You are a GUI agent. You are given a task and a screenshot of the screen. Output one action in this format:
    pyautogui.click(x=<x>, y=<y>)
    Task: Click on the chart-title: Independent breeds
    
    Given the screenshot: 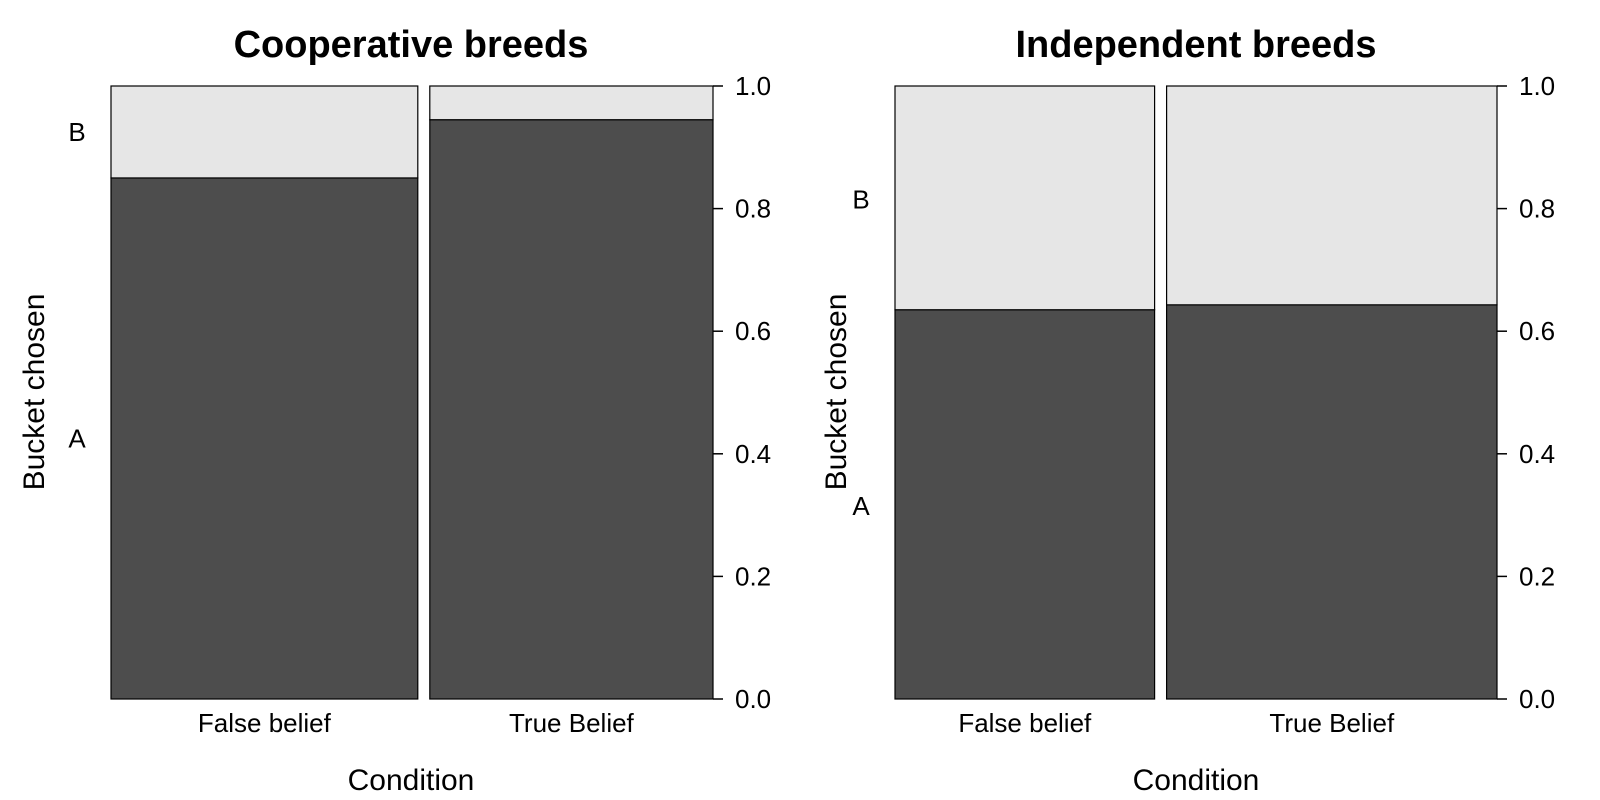 What is the action you would take?
    pyautogui.click(x=1195, y=45)
    